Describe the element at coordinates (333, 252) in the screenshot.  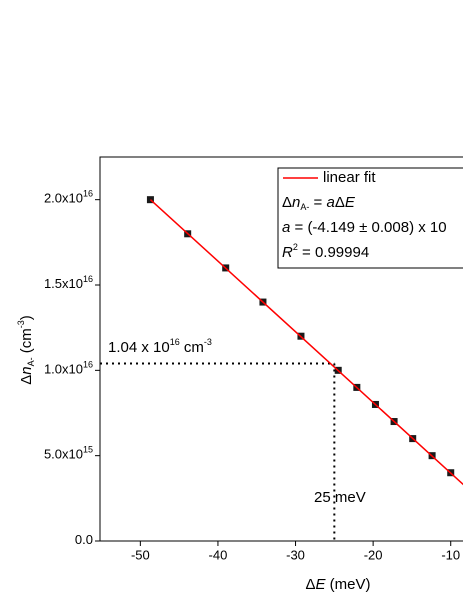
I see `eq-part: = 0.99994` at that location.